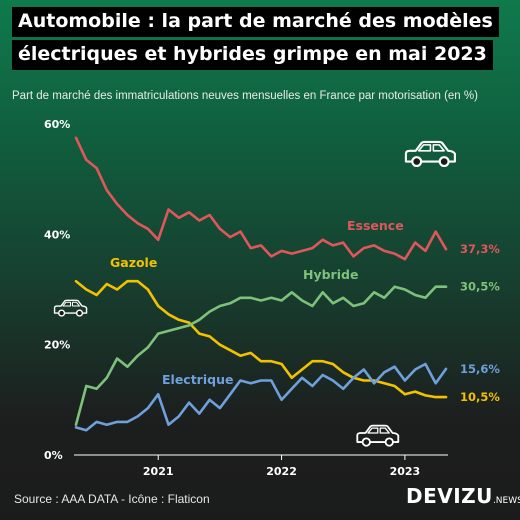 Image resolution: width=520 pixels, height=520 pixels. What do you see at coordinates (281, 471) in the screenshot?
I see `x-tick-label: 2022` at bounding box center [281, 471].